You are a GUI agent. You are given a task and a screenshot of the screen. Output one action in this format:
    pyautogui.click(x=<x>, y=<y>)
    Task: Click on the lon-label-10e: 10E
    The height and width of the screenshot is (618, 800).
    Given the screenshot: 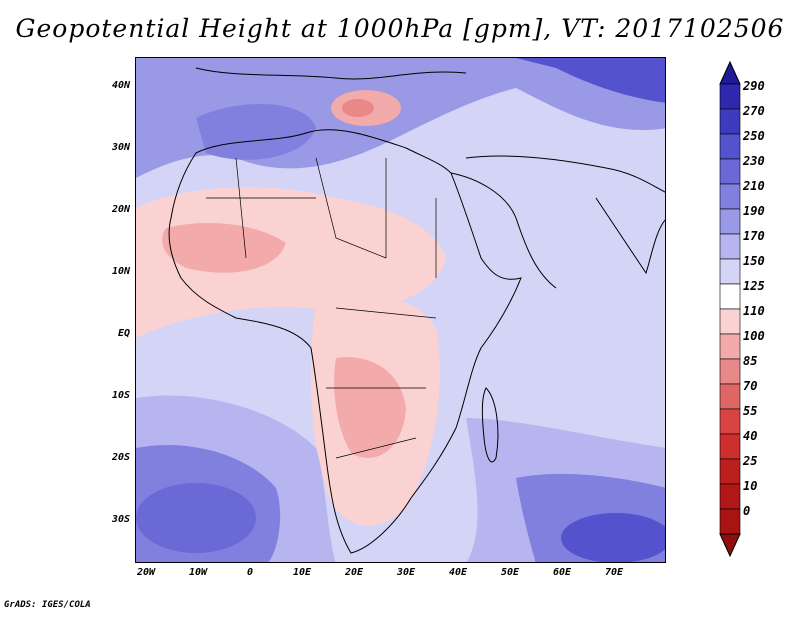 What is the action you would take?
    pyautogui.click(x=302, y=572)
    